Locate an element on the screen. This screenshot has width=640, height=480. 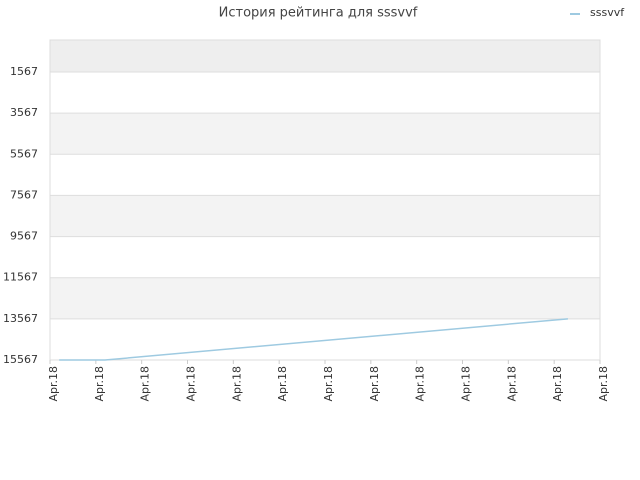
y-tick-label: 3567 is located at coordinates (24, 112).